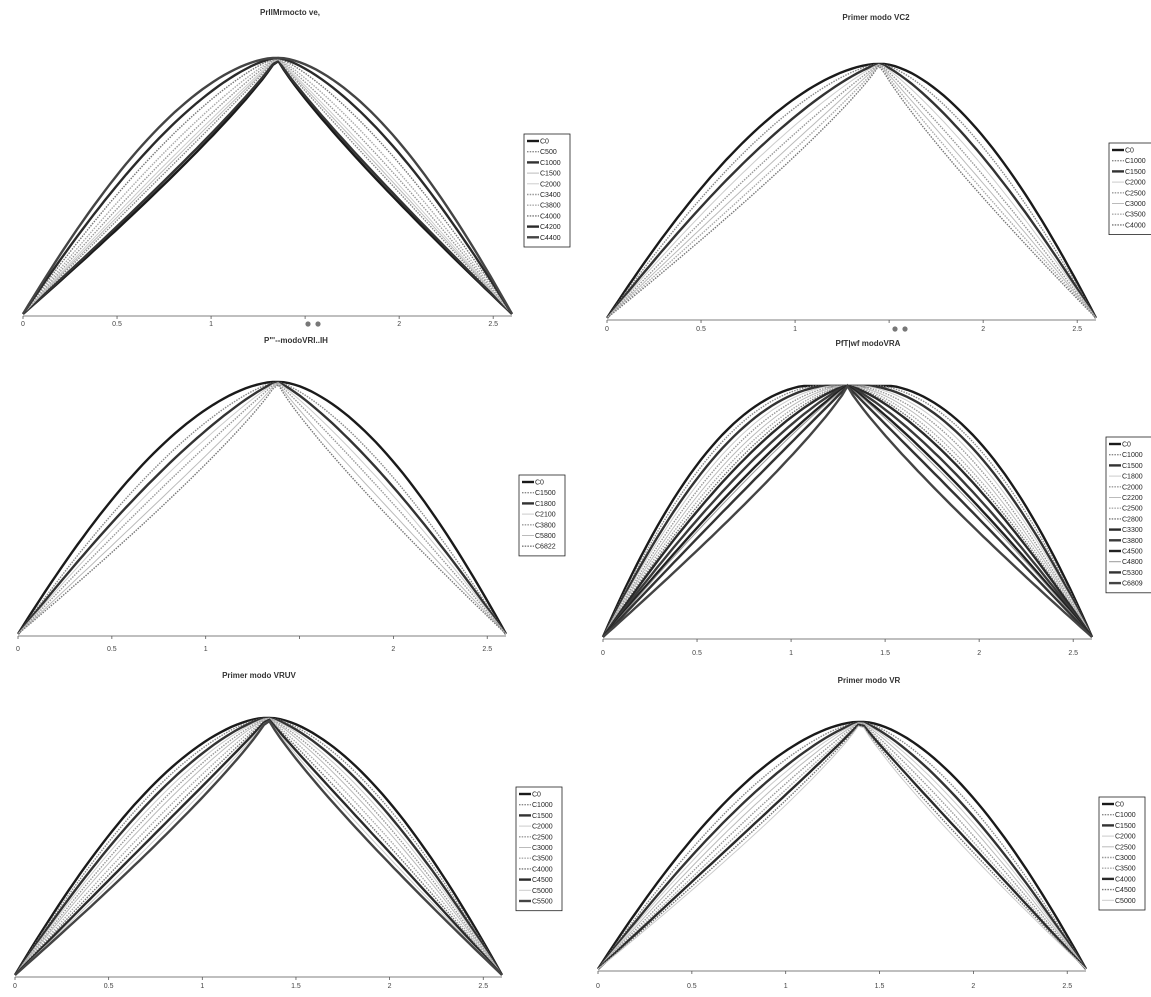 Image resolution: width=1151 pixels, height=997 pixels. What do you see at coordinates (550, 227) in the screenshot?
I see `legend-label: C4200` at bounding box center [550, 227].